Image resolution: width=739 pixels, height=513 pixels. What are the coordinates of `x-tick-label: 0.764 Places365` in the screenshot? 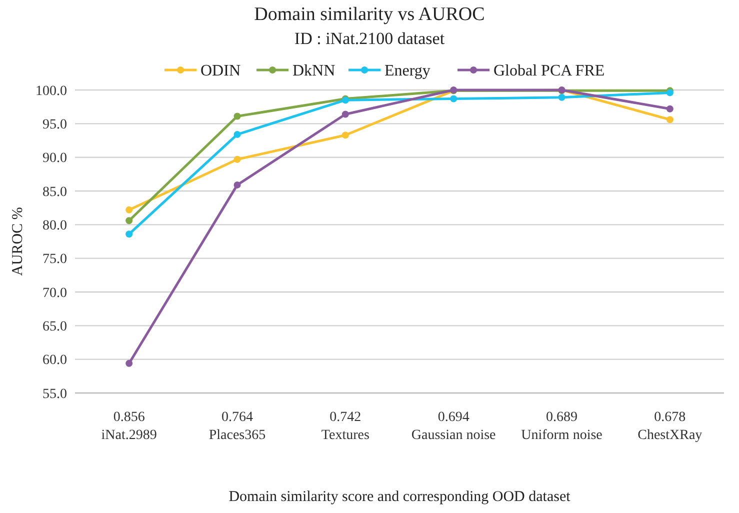 It's located at (237, 426).